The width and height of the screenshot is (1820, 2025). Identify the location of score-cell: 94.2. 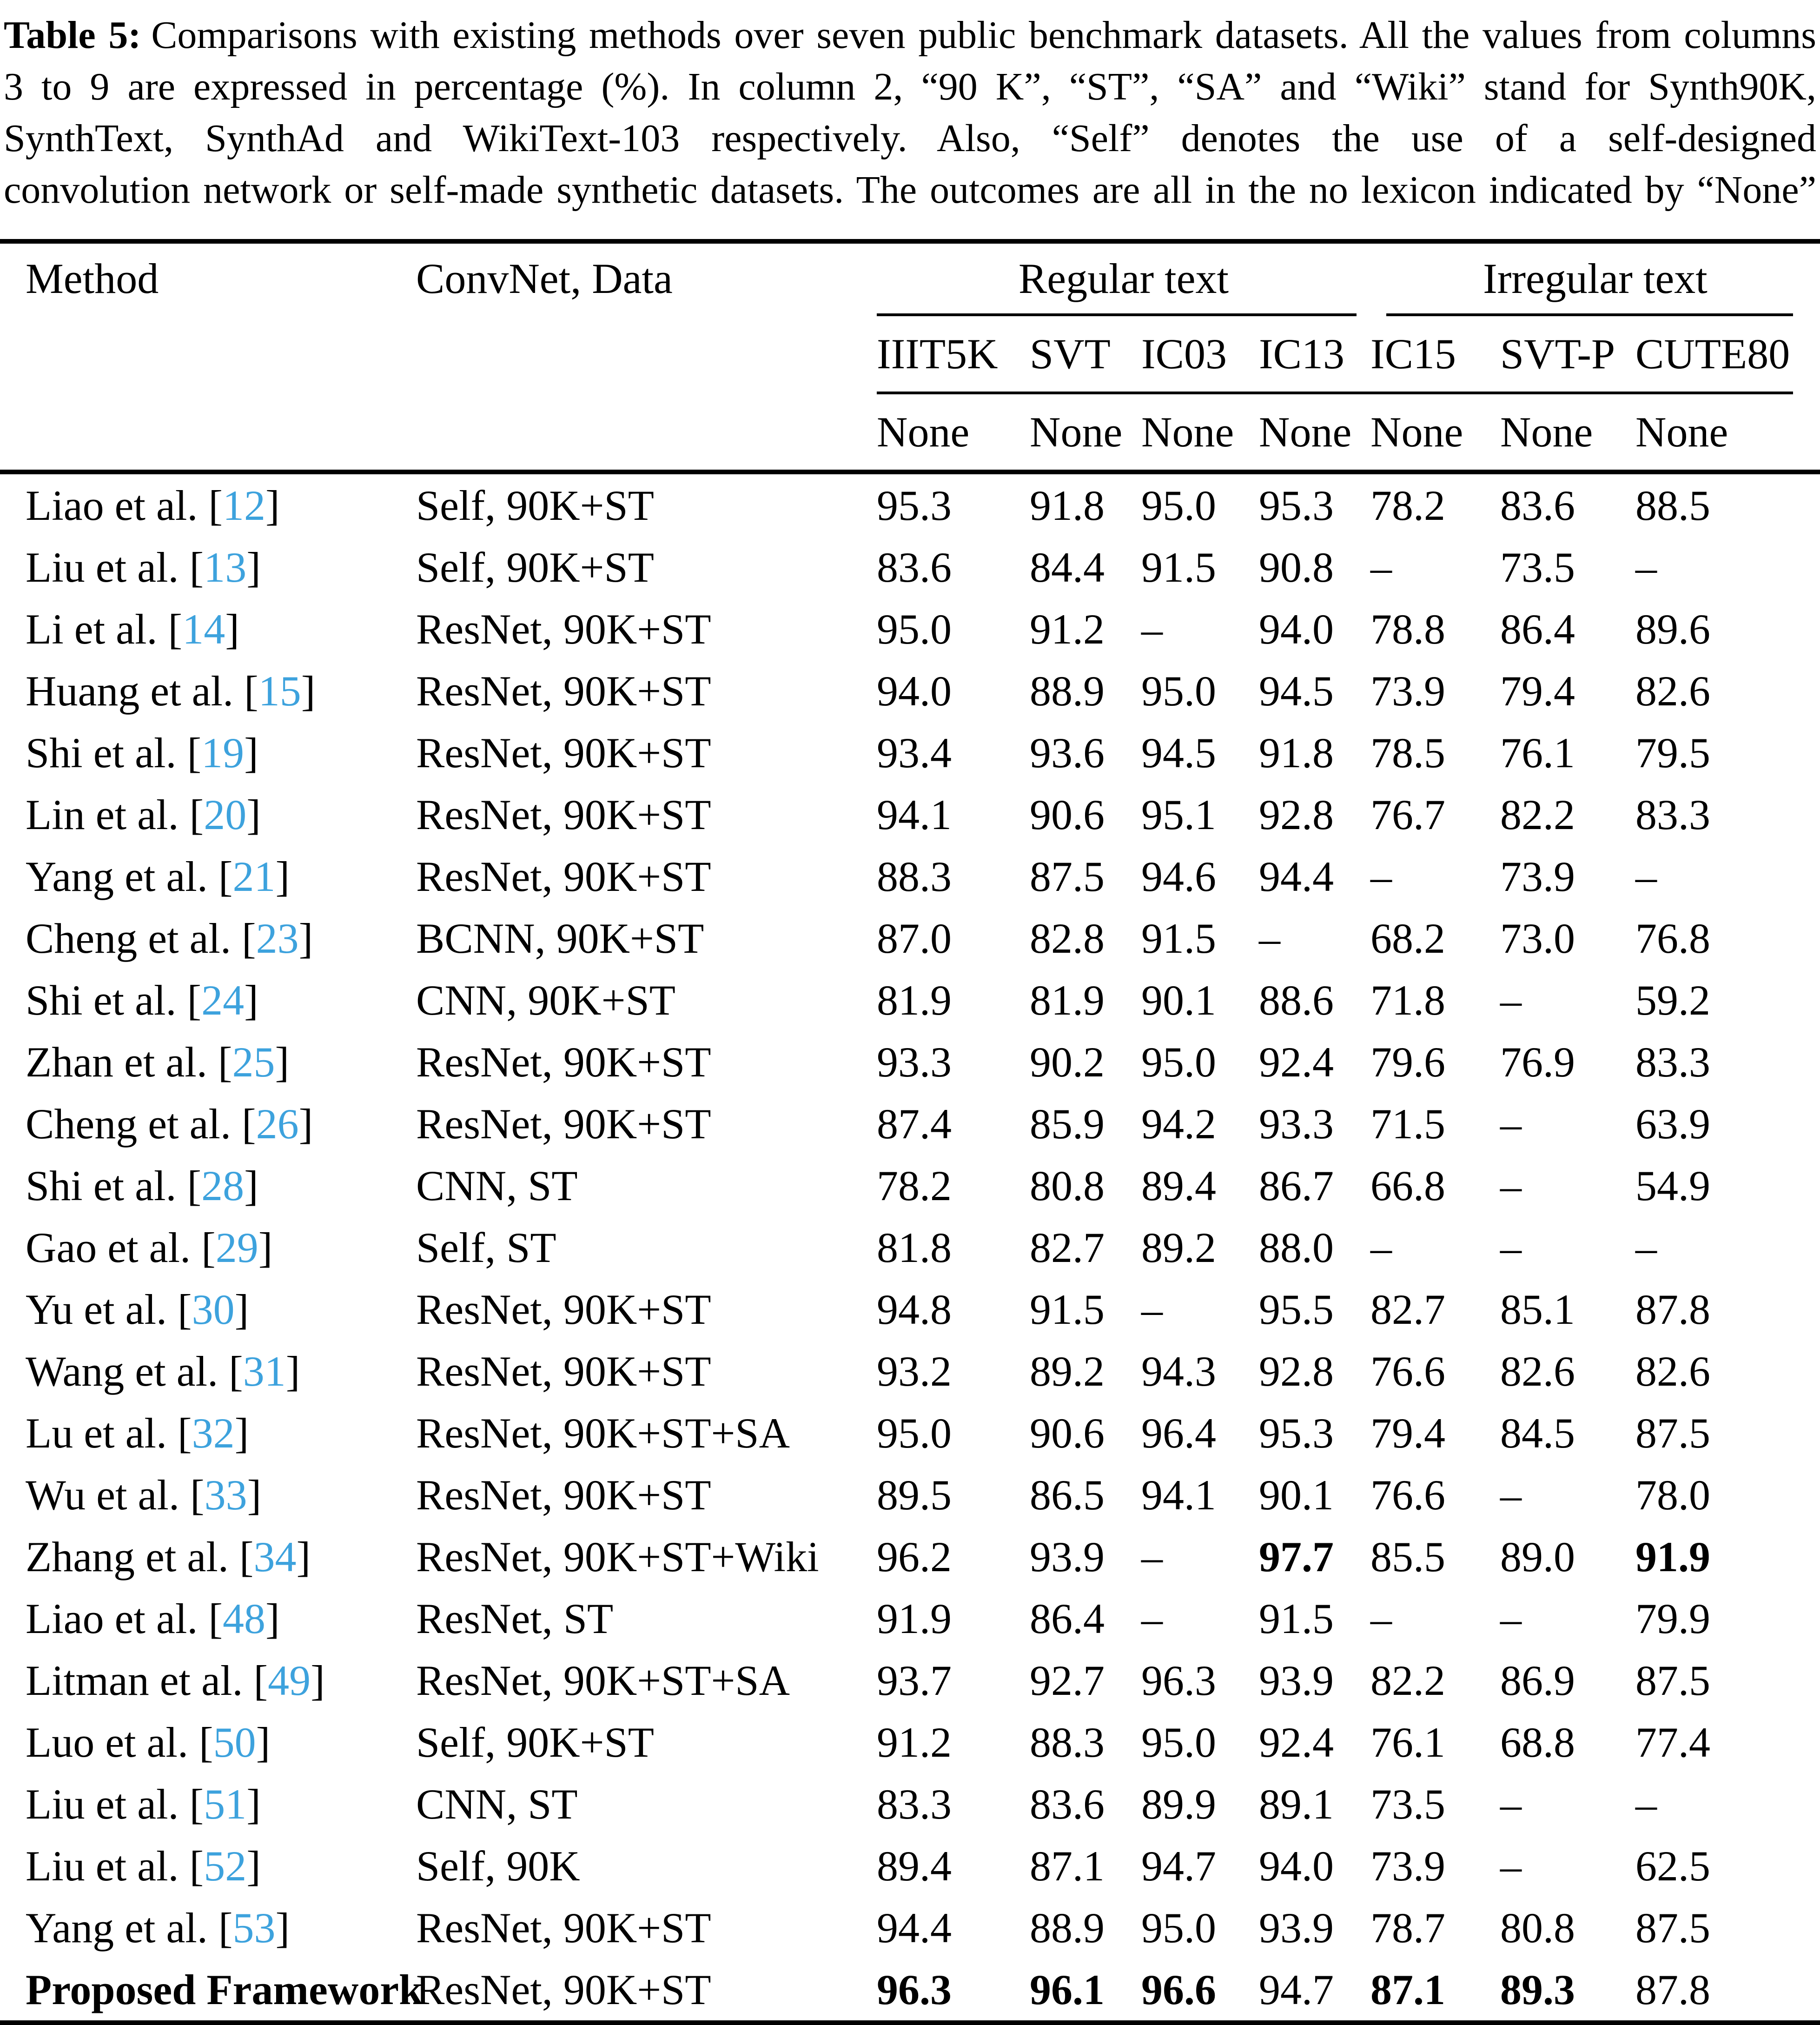
(1178, 1124).